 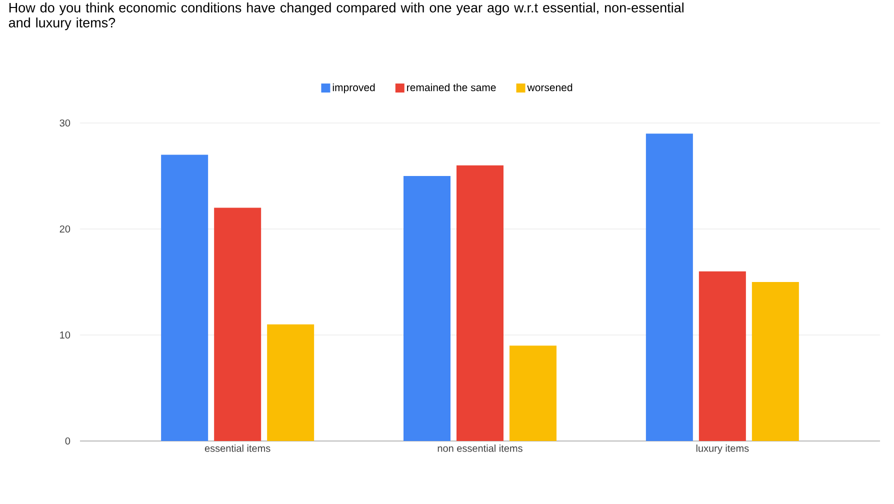 What do you see at coordinates (346, 16) in the screenshot?
I see `chart-title: How do you think economic conditions have changed compared with one year ago w.r.t essential, non-essential and luxury items?` at bounding box center [346, 16].